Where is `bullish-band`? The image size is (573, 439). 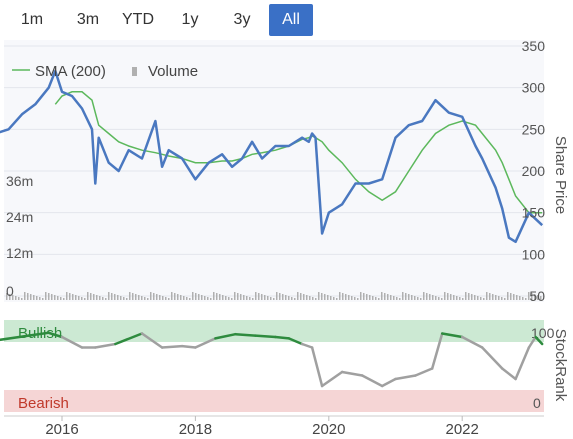 bullish-band is located at coordinates (274, 331).